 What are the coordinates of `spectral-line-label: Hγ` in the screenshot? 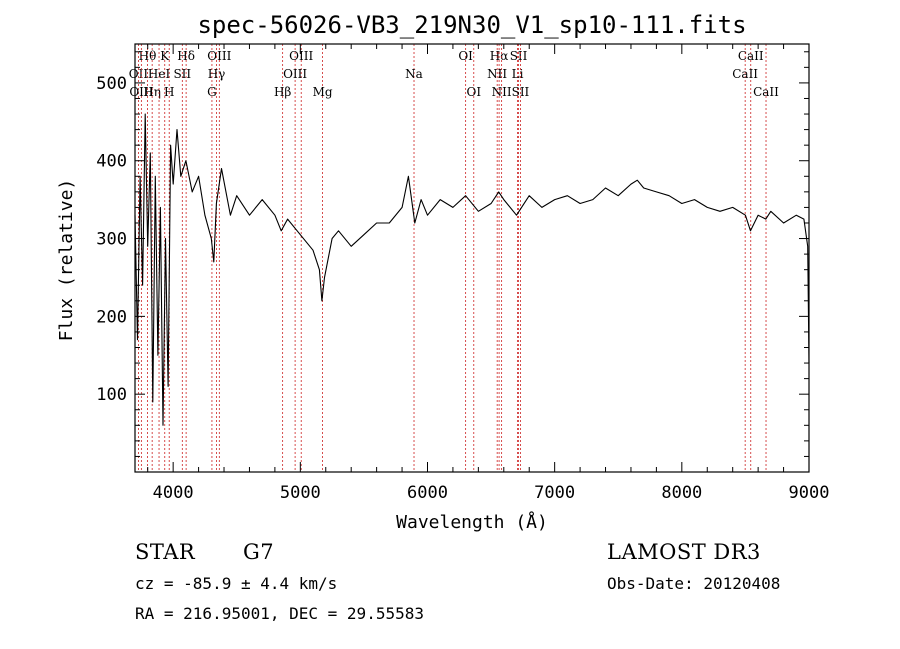 It's located at (217, 74).